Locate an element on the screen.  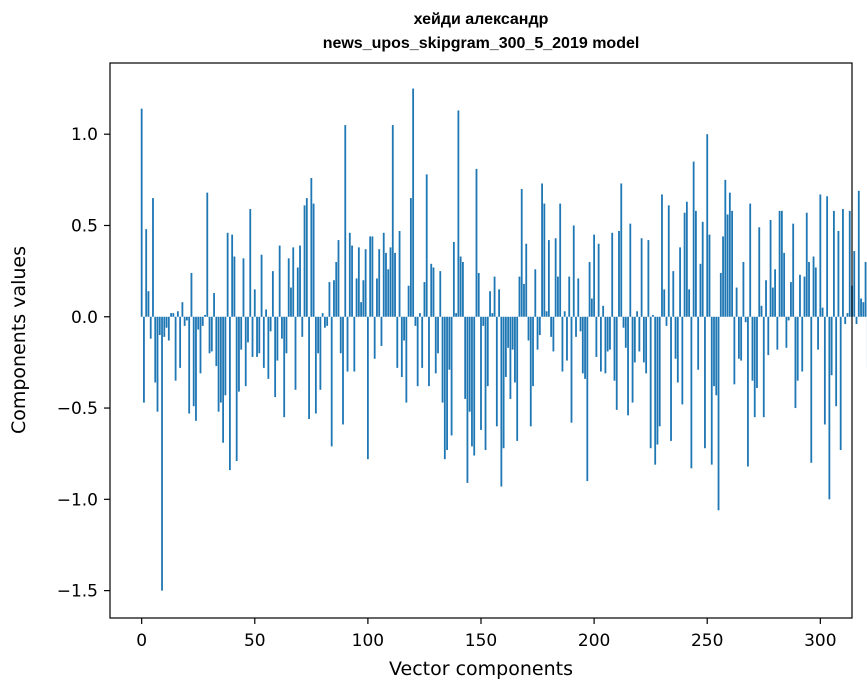
y-tick-label: 0.0 is located at coordinates (84, 318).